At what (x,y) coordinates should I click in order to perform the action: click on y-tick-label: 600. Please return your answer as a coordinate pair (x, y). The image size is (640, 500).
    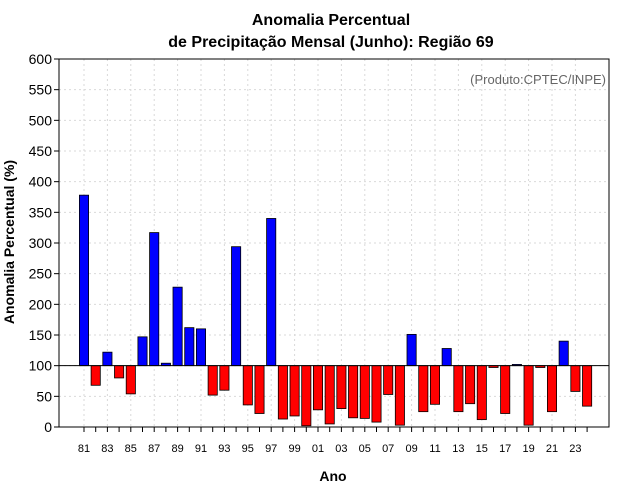
    Looking at the image, I should click on (41, 59).